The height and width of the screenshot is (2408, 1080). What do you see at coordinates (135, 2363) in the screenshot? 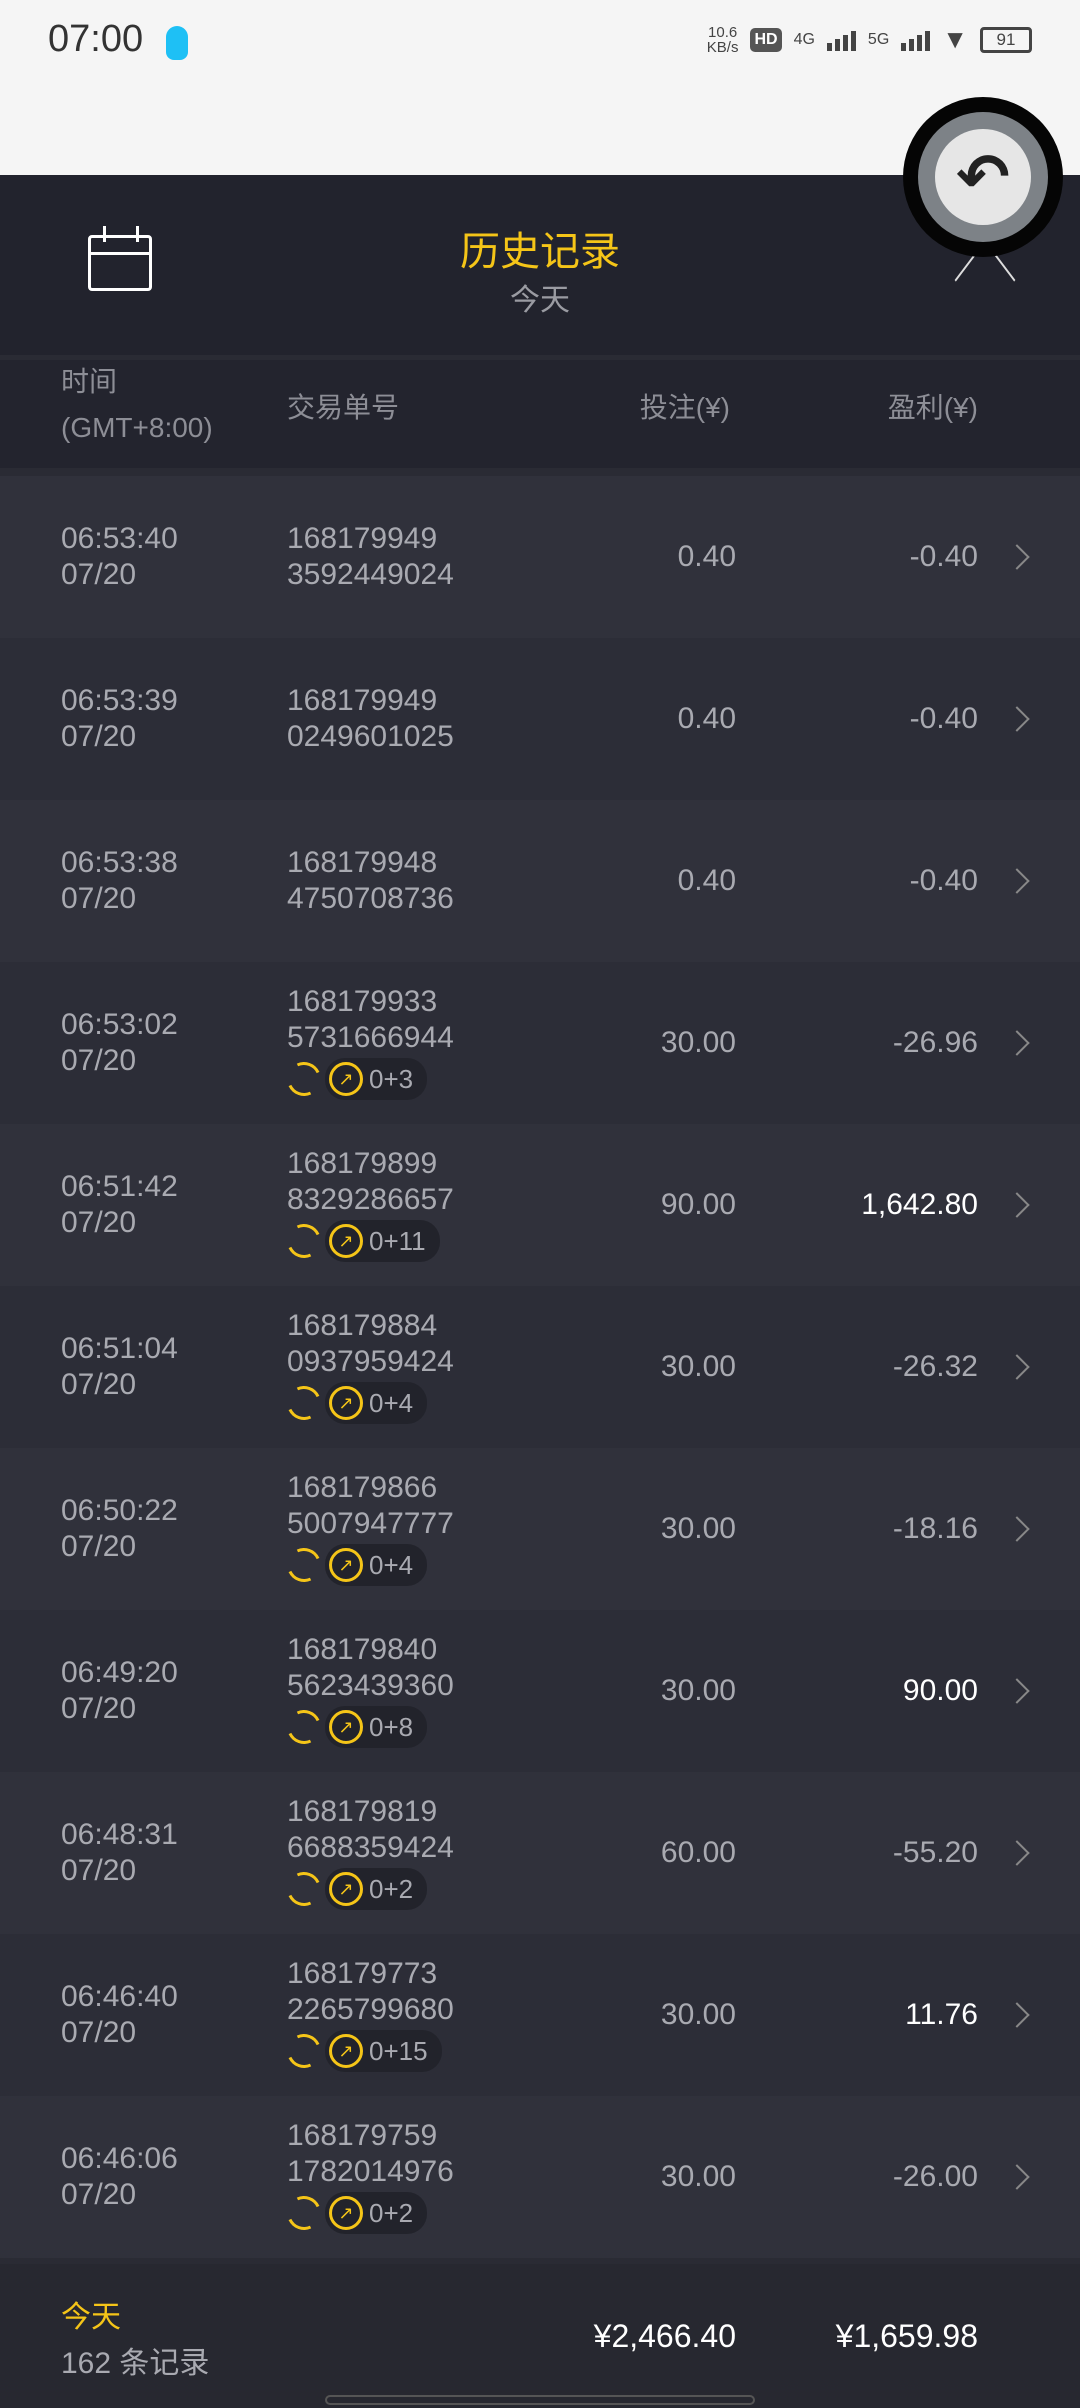
I see `record-count: 162 条记录` at bounding box center [135, 2363].